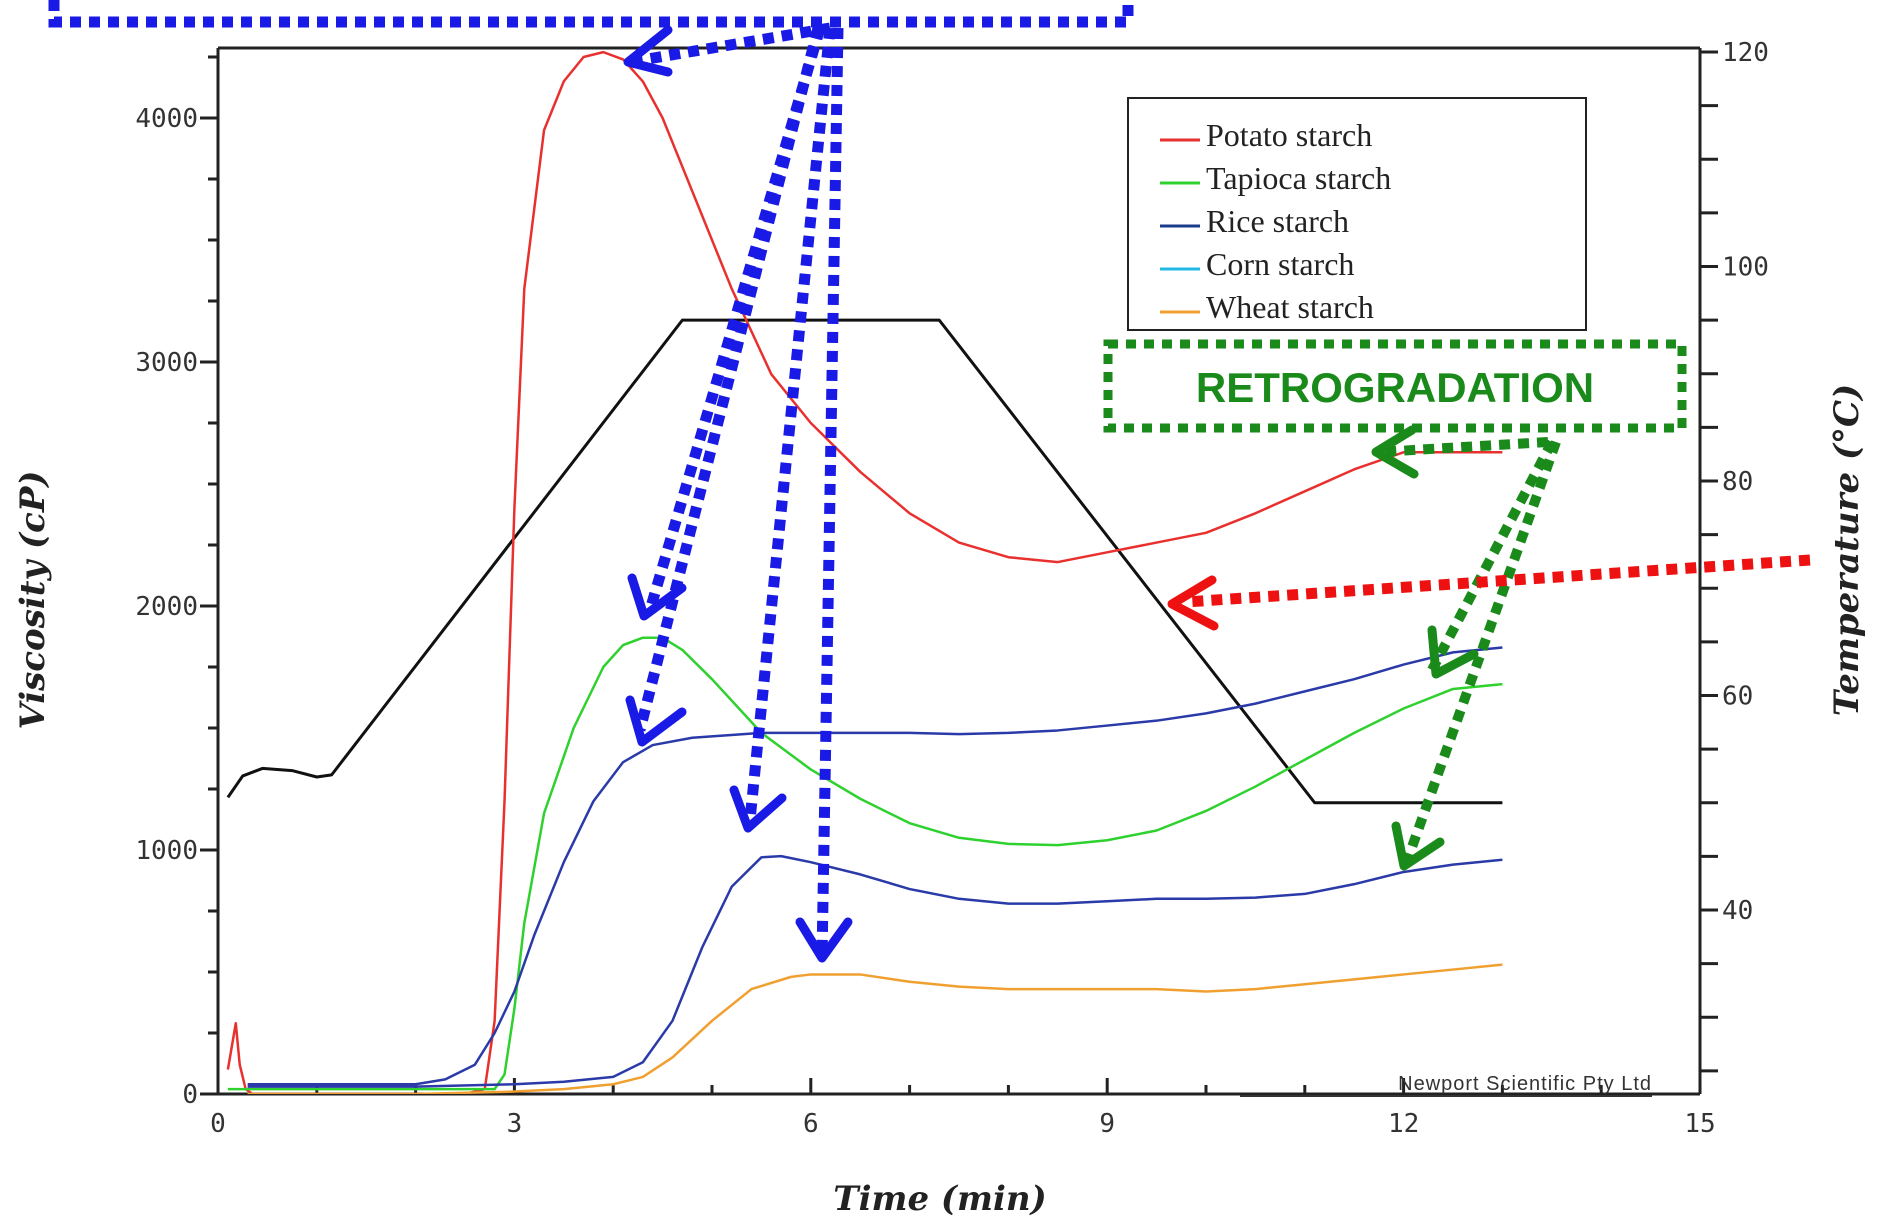 Image resolution: width=1878 pixels, height=1220 pixels. I want to click on blue-arrowhead-potato, so click(648, 51).